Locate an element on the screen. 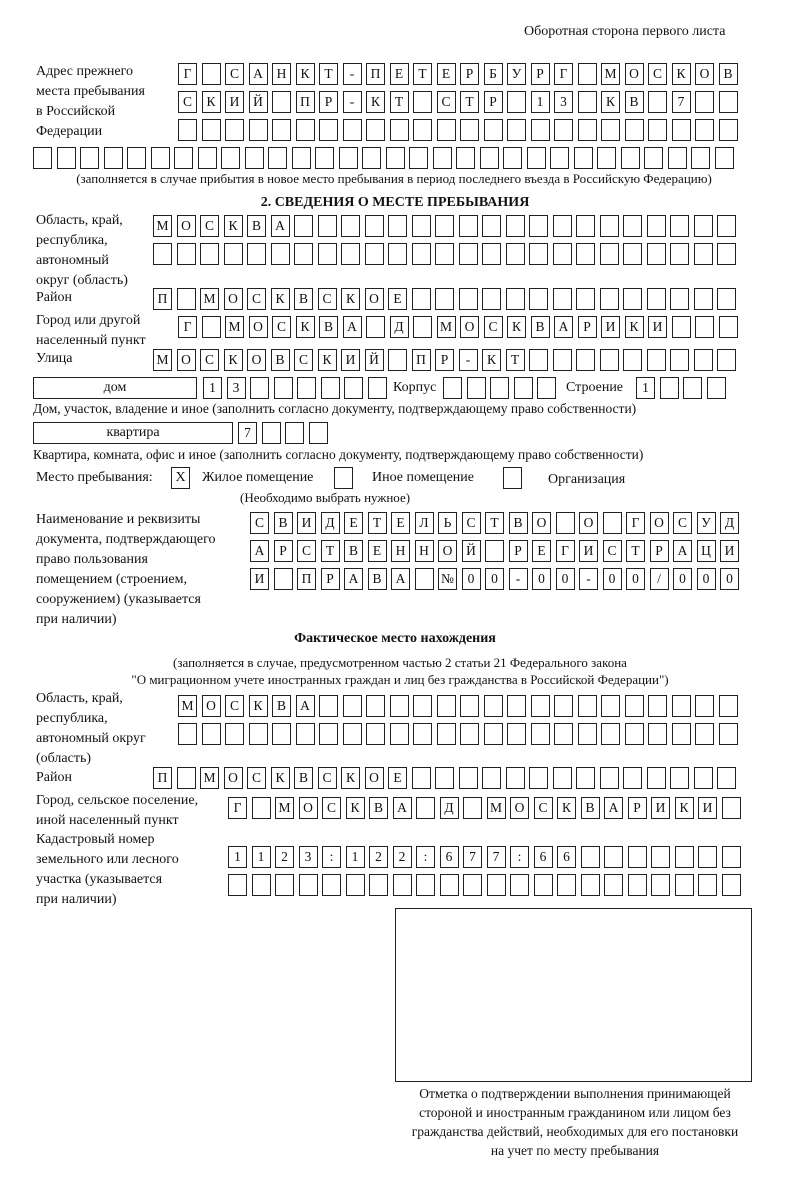 This screenshot has width=800, height=1180. stay-note: (Необходимо выбрать нужное) is located at coordinates (325, 497).